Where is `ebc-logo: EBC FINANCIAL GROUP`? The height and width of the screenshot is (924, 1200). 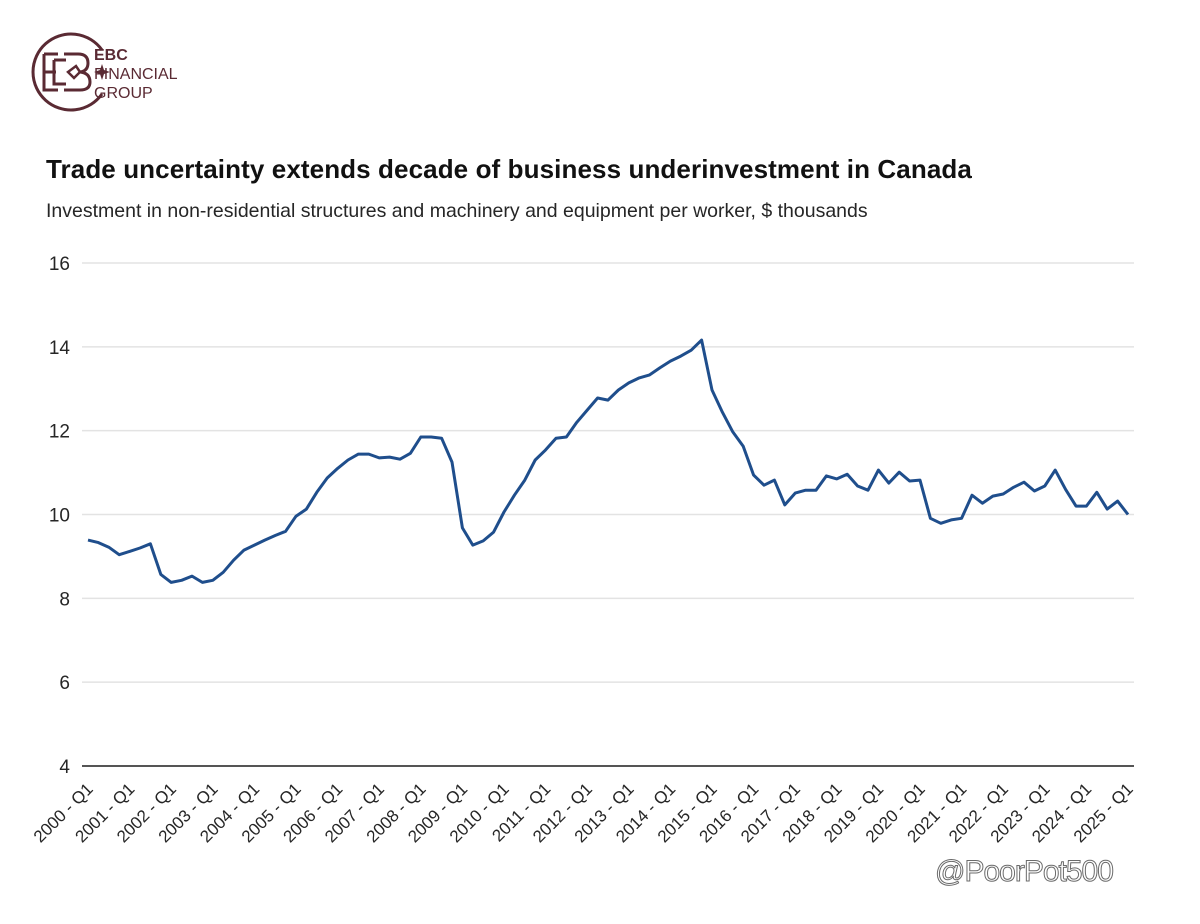 ebc-logo: EBC FINANCIAL GROUP is located at coordinates (124, 72).